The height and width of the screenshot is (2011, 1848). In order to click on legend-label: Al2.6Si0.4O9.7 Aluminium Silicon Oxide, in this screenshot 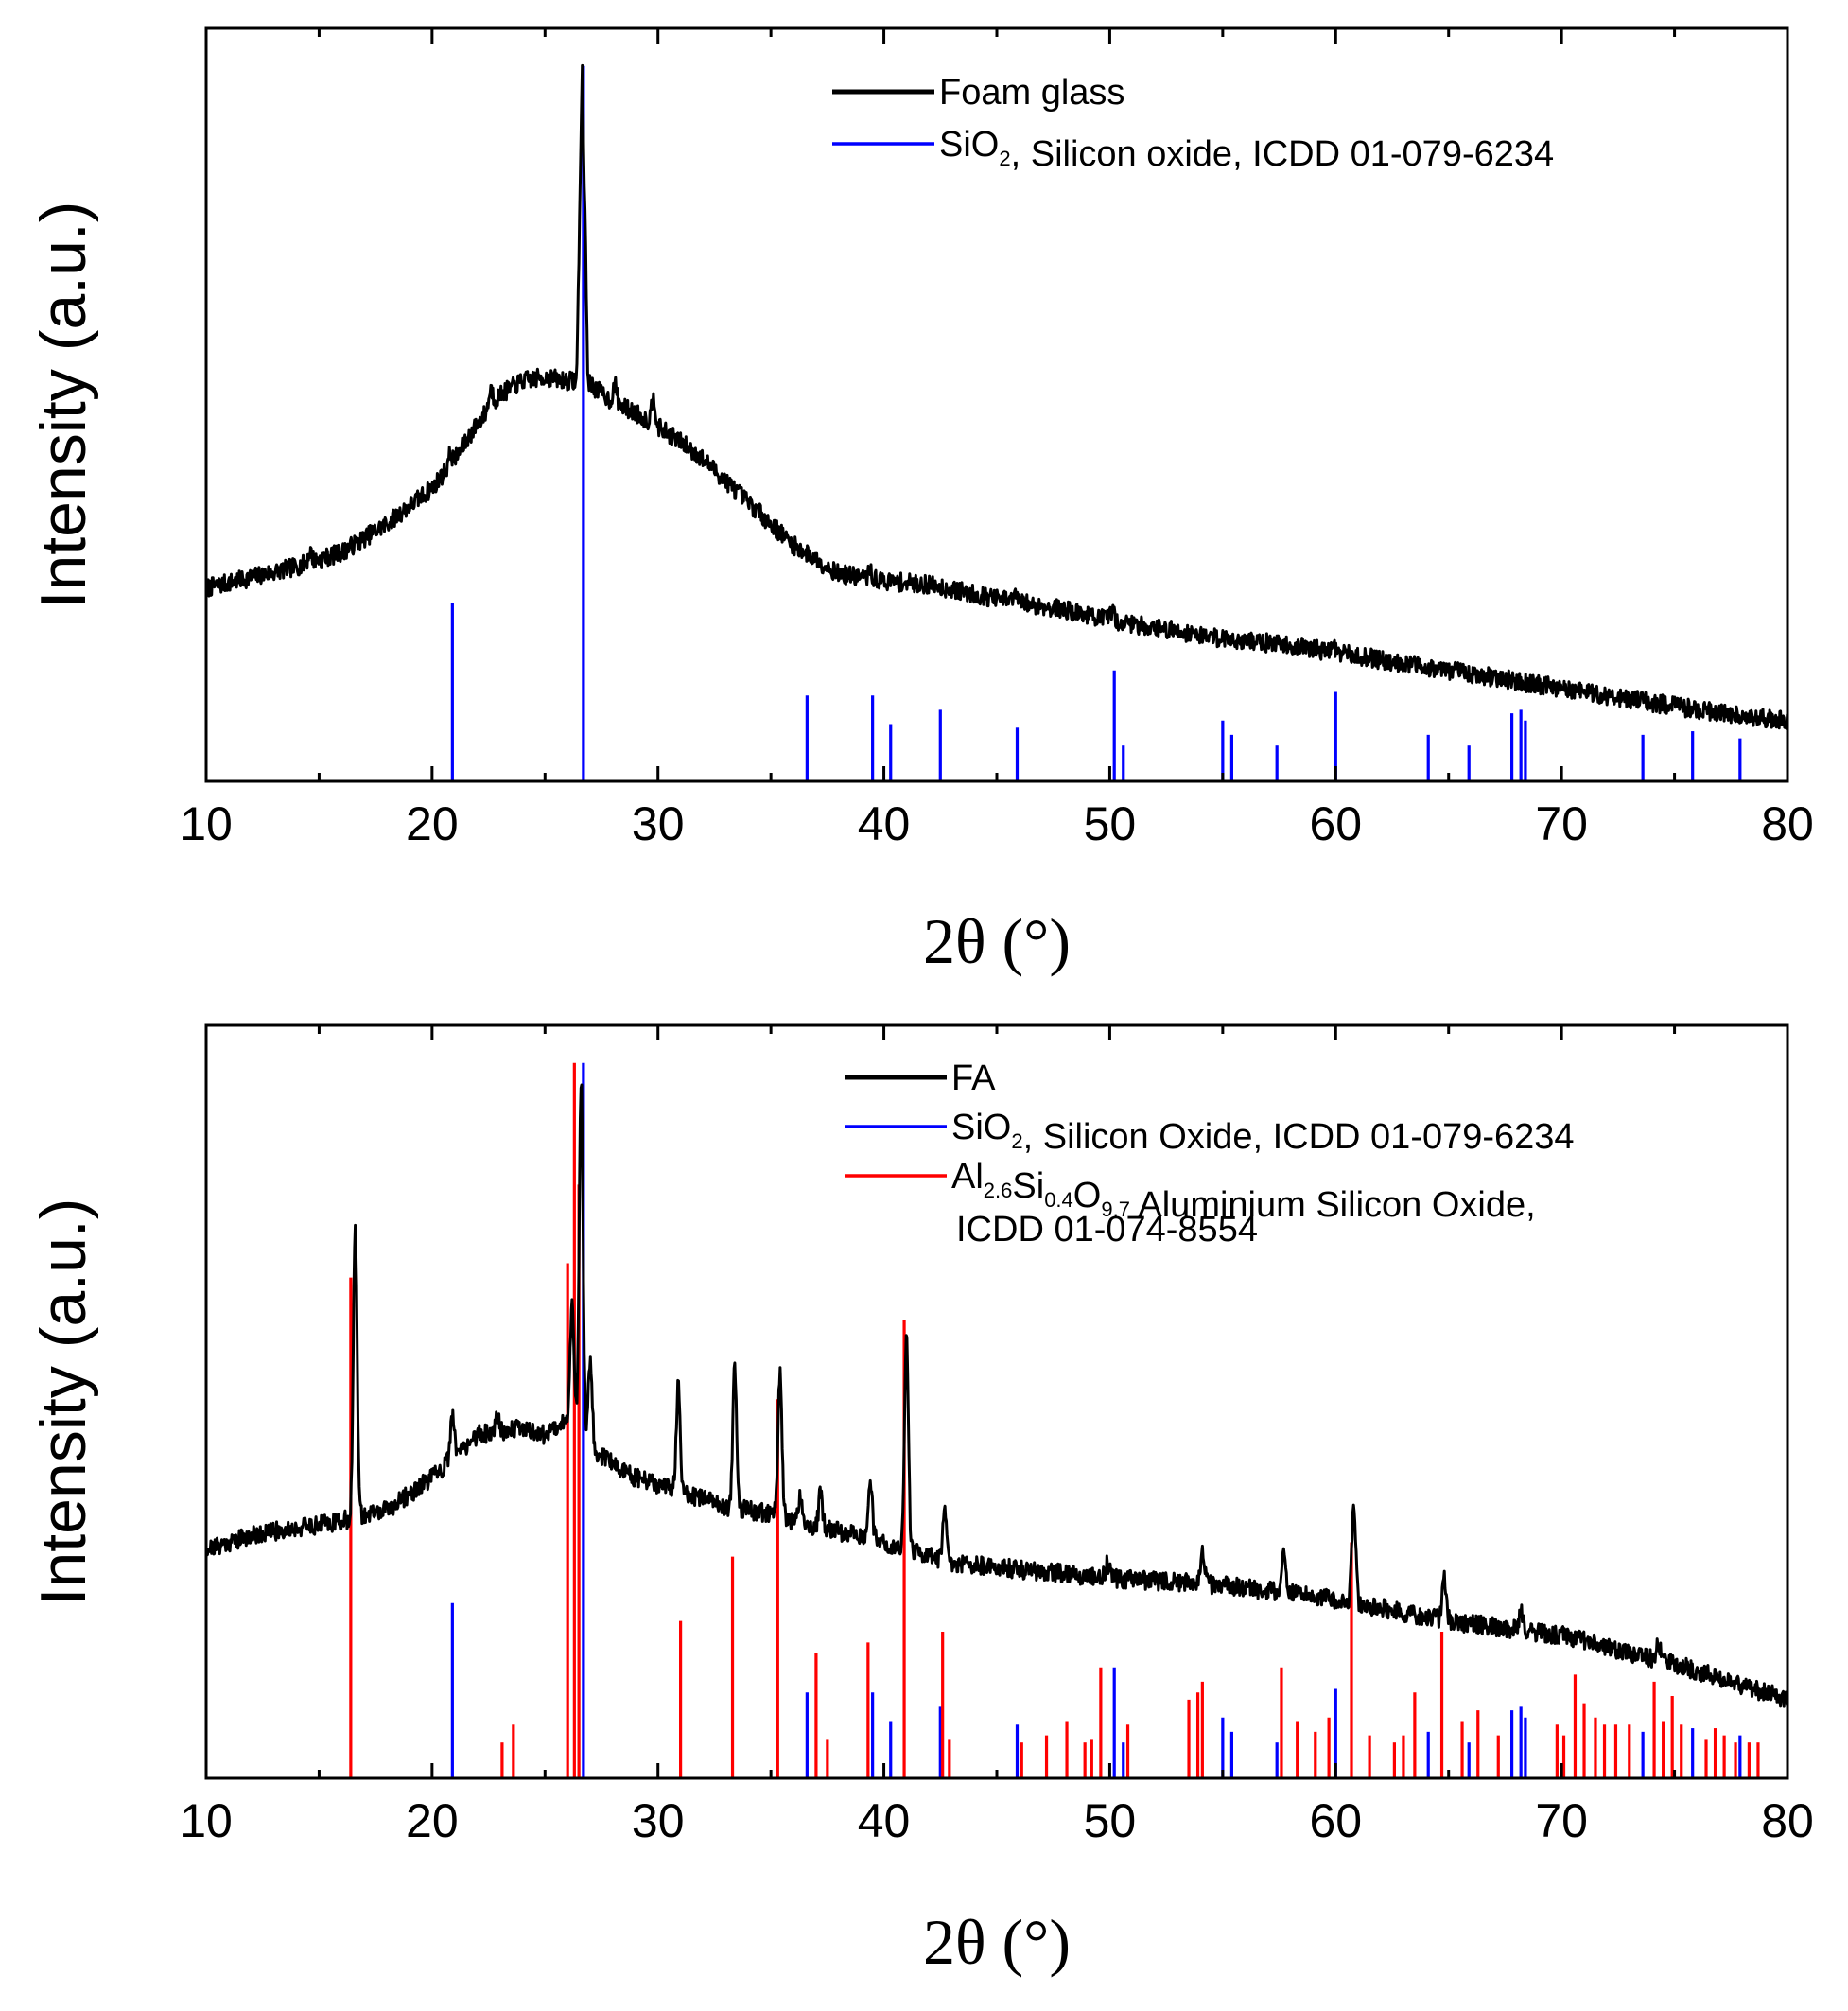, I will do `click(1243, 1191)`.